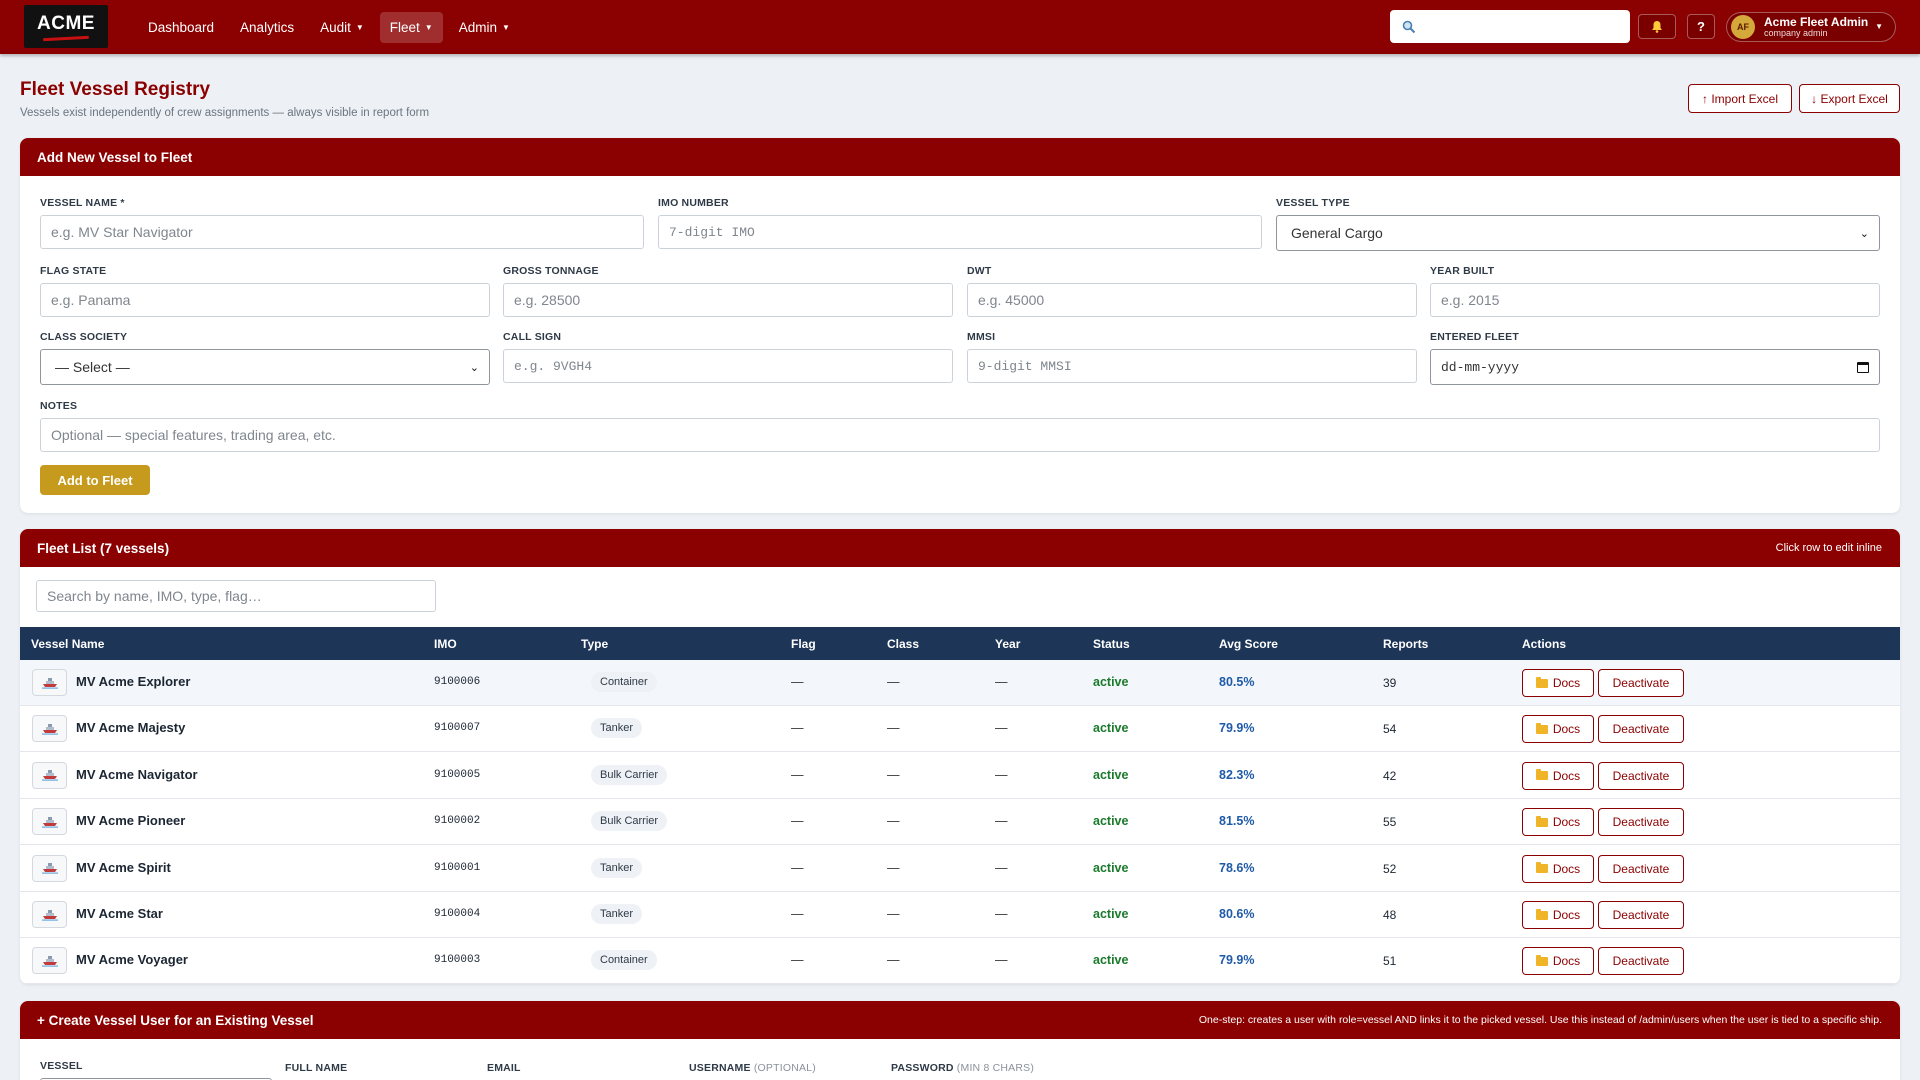 The height and width of the screenshot is (1080, 1920). Describe the element at coordinates (1655, 367) in the screenshot. I see `entered-fleet-date: dd-mm-yyyy` at that location.